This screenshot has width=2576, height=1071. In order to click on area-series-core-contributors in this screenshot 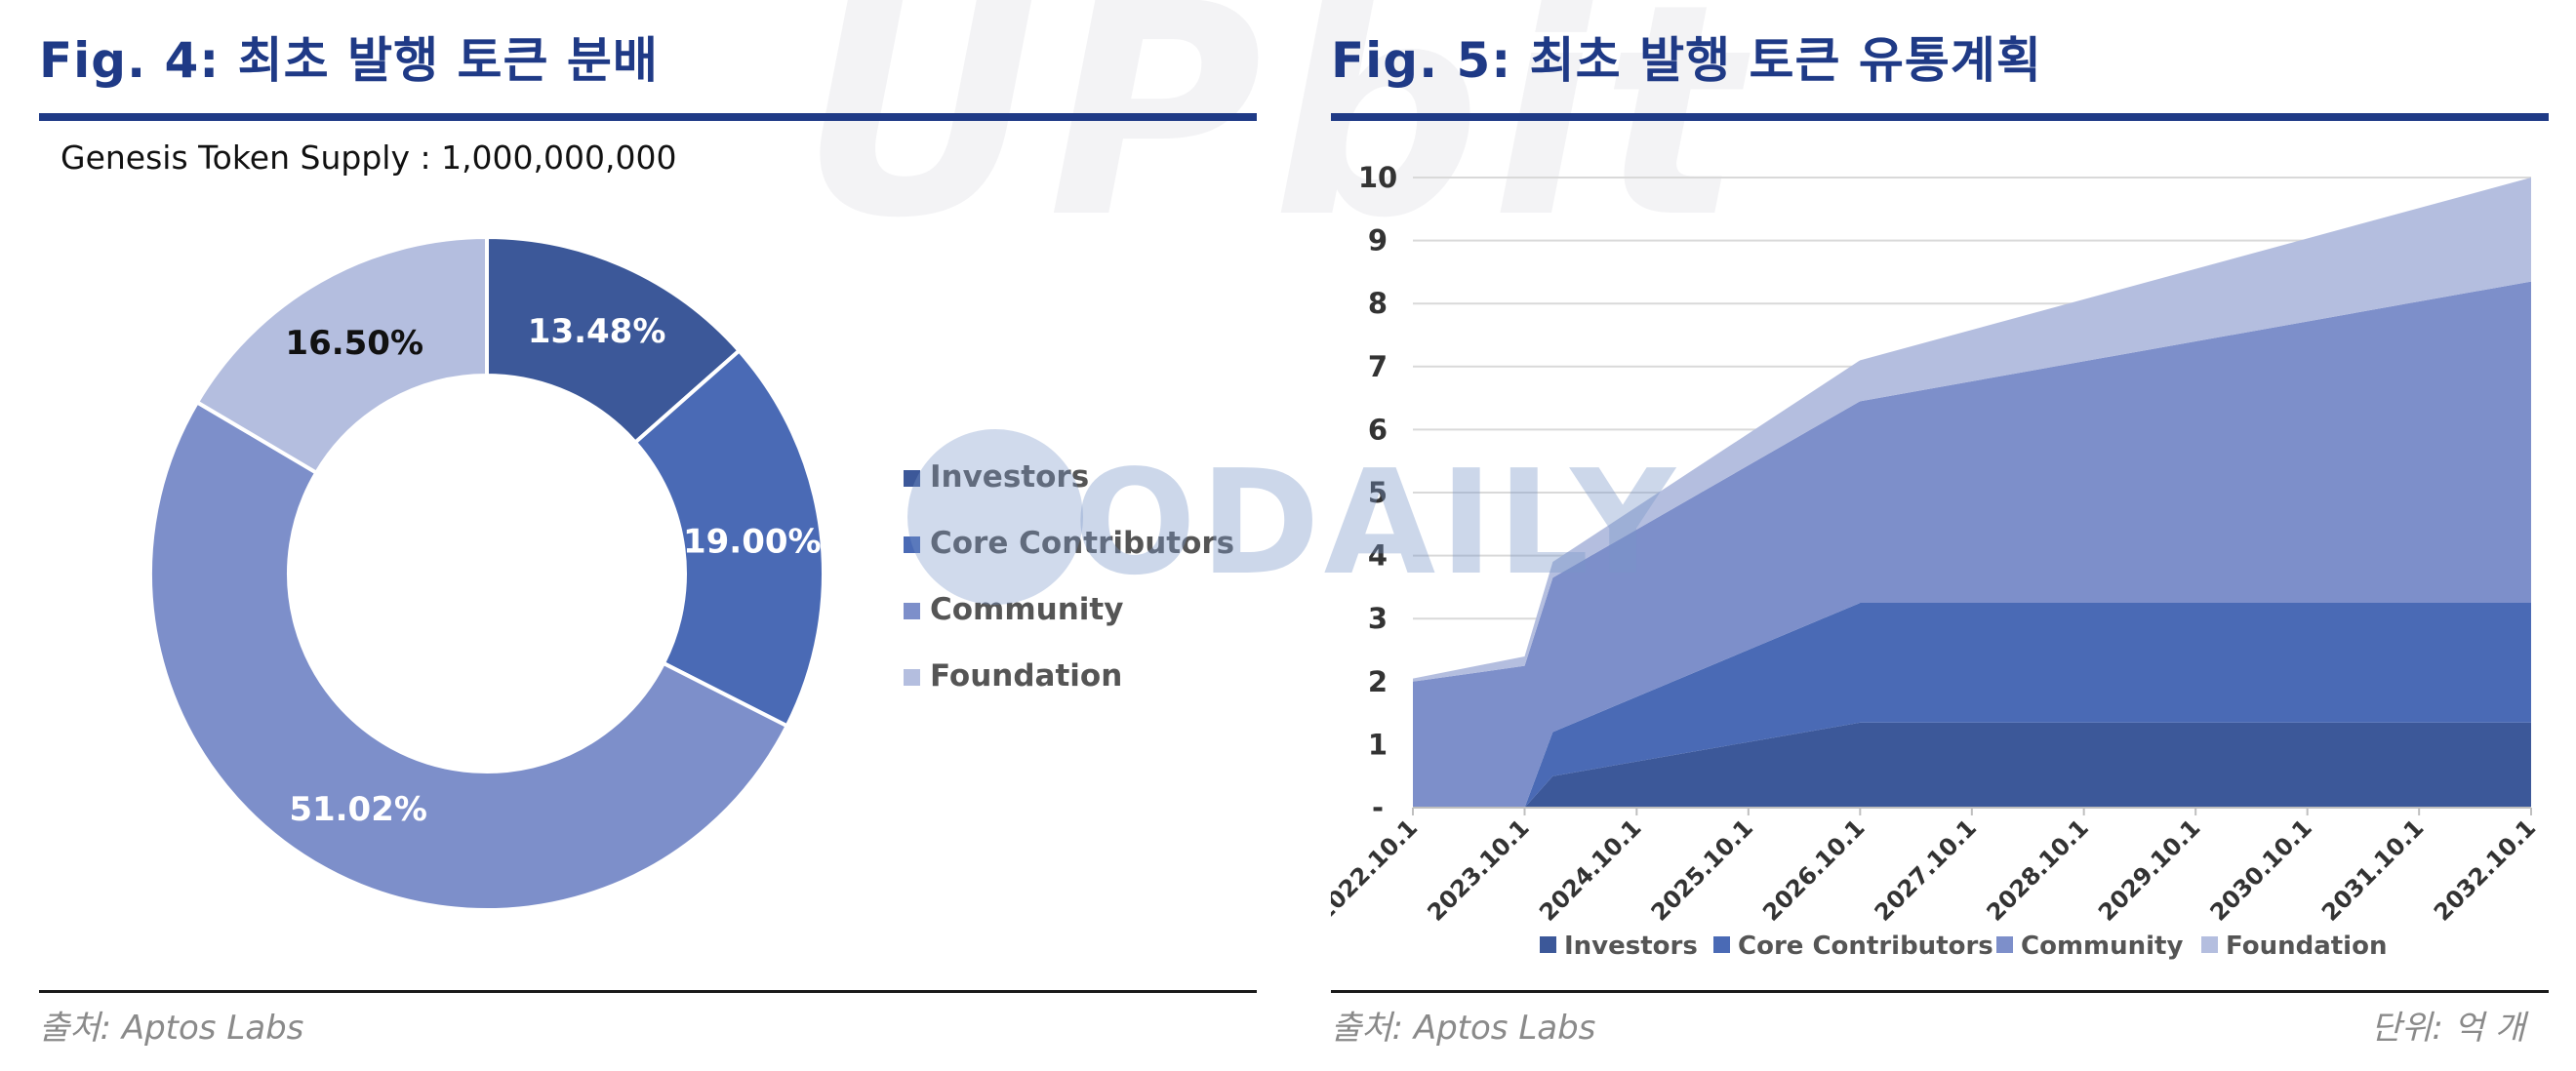, I will do `click(1972, 705)`.